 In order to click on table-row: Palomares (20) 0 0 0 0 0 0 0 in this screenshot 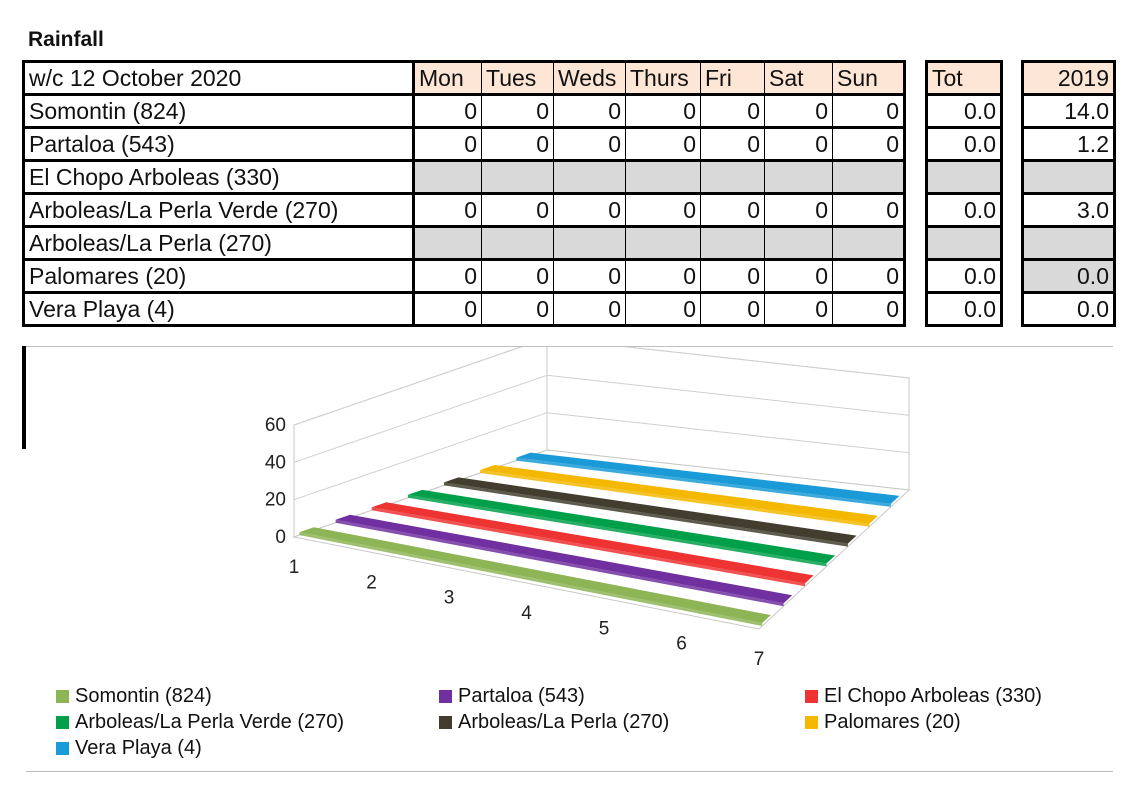, I will do `click(464, 276)`.